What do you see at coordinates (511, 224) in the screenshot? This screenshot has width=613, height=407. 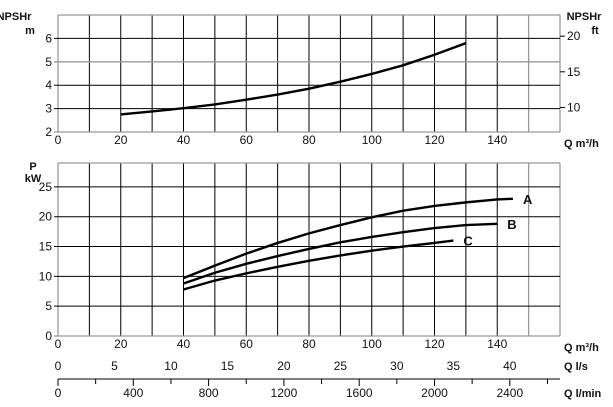 I see `power-curve-label-B: B` at bounding box center [511, 224].